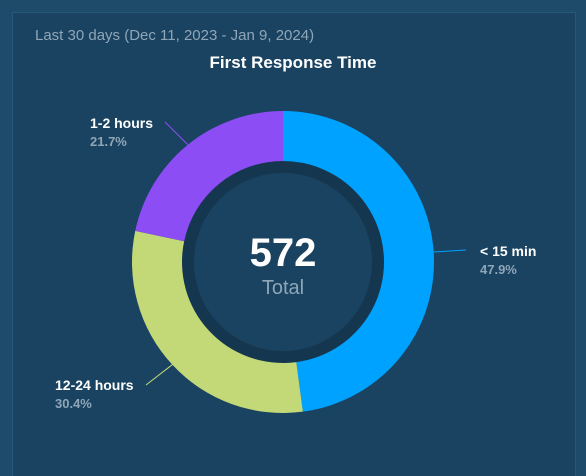 This screenshot has height=476, width=586. What do you see at coordinates (176, 133) in the screenshot?
I see `leader-line-1-2-hours` at bounding box center [176, 133].